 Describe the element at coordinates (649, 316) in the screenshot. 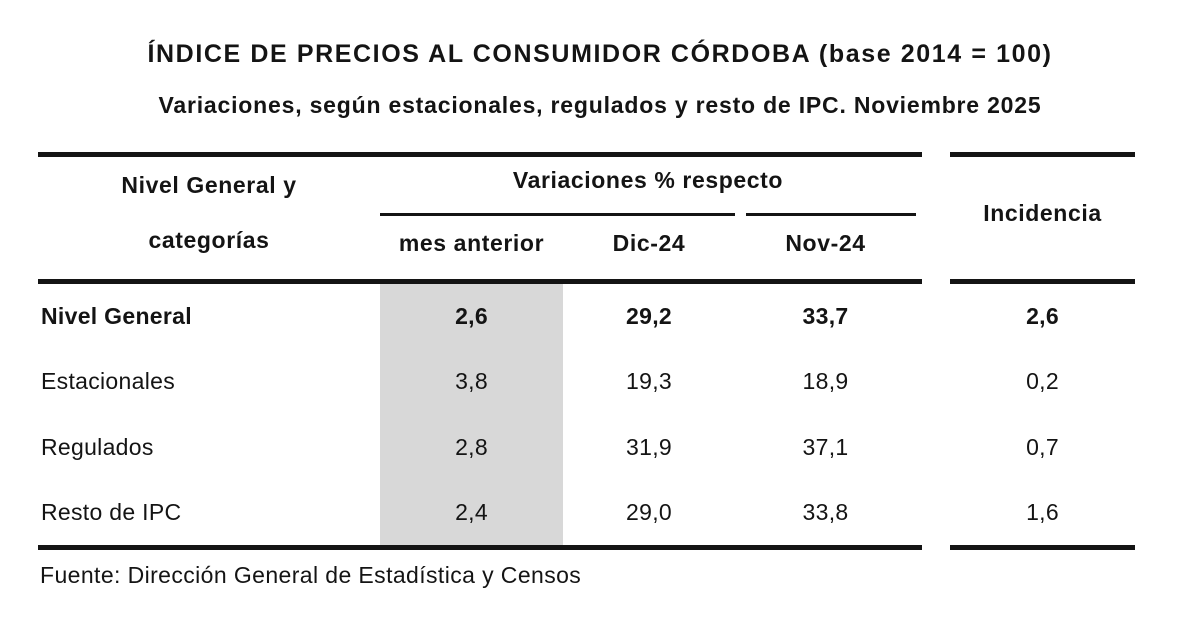

I see `cell-dic-24: 29,2` at that location.